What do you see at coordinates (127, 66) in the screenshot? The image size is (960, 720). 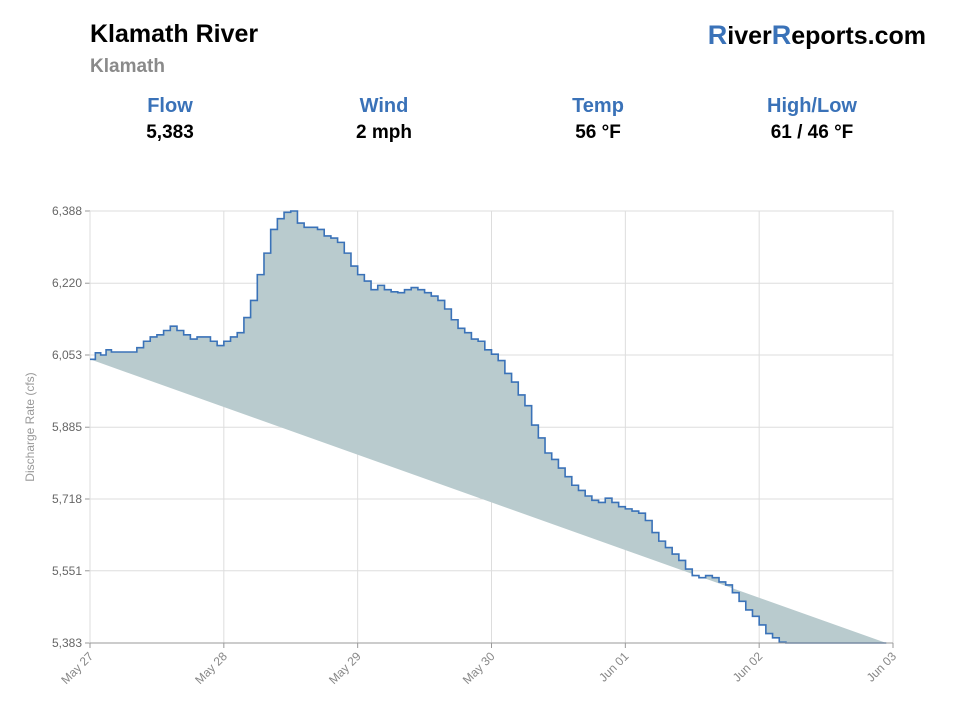 I see `river-subtitle: Klamath` at bounding box center [127, 66].